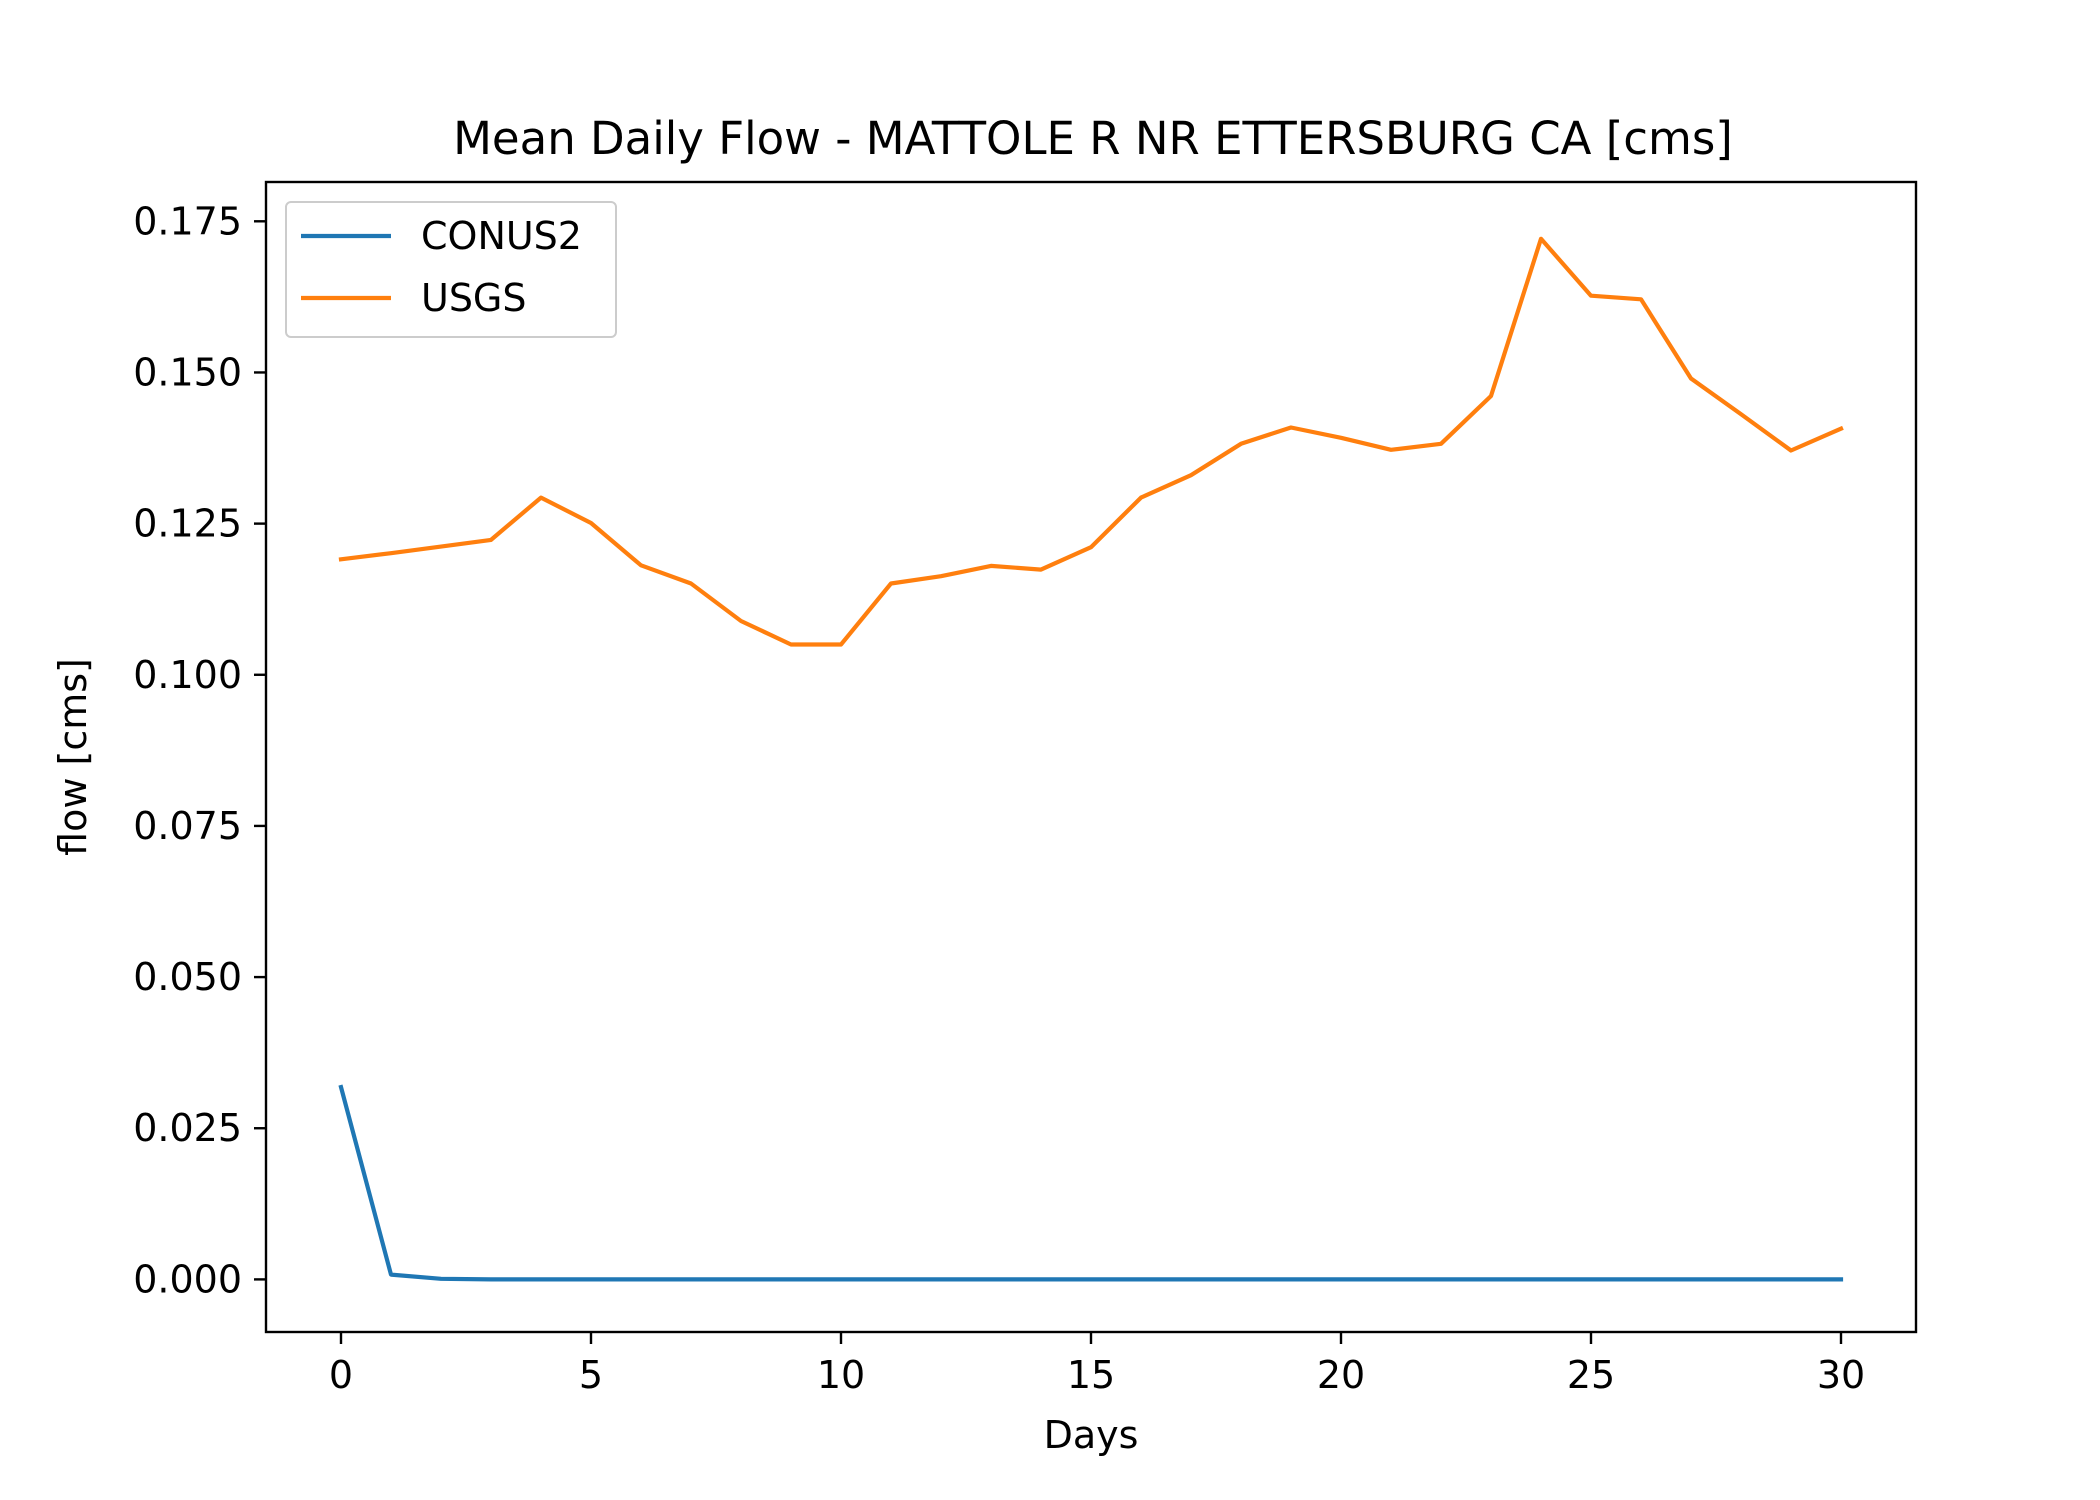 The width and height of the screenshot is (2100, 1500). Describe the element at coordinates (187, 1279) in the screenshot. I see `y-tick-label: 0.000` at that location.